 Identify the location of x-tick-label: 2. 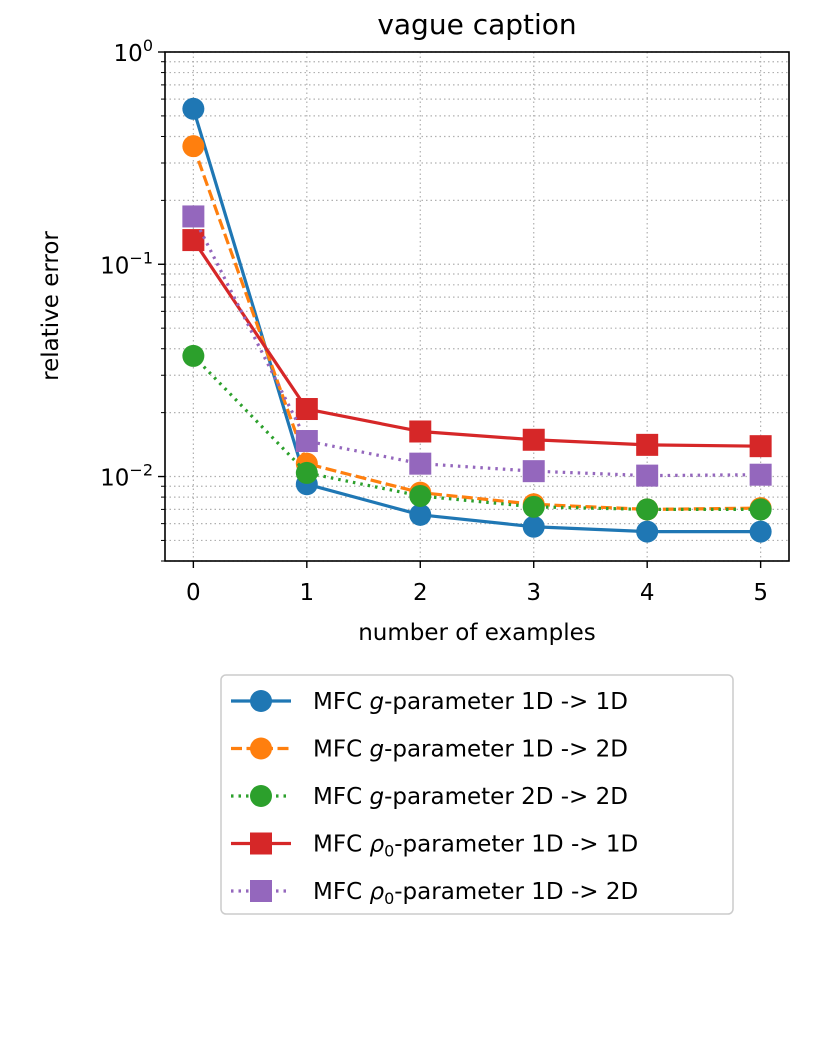
(420, 593).